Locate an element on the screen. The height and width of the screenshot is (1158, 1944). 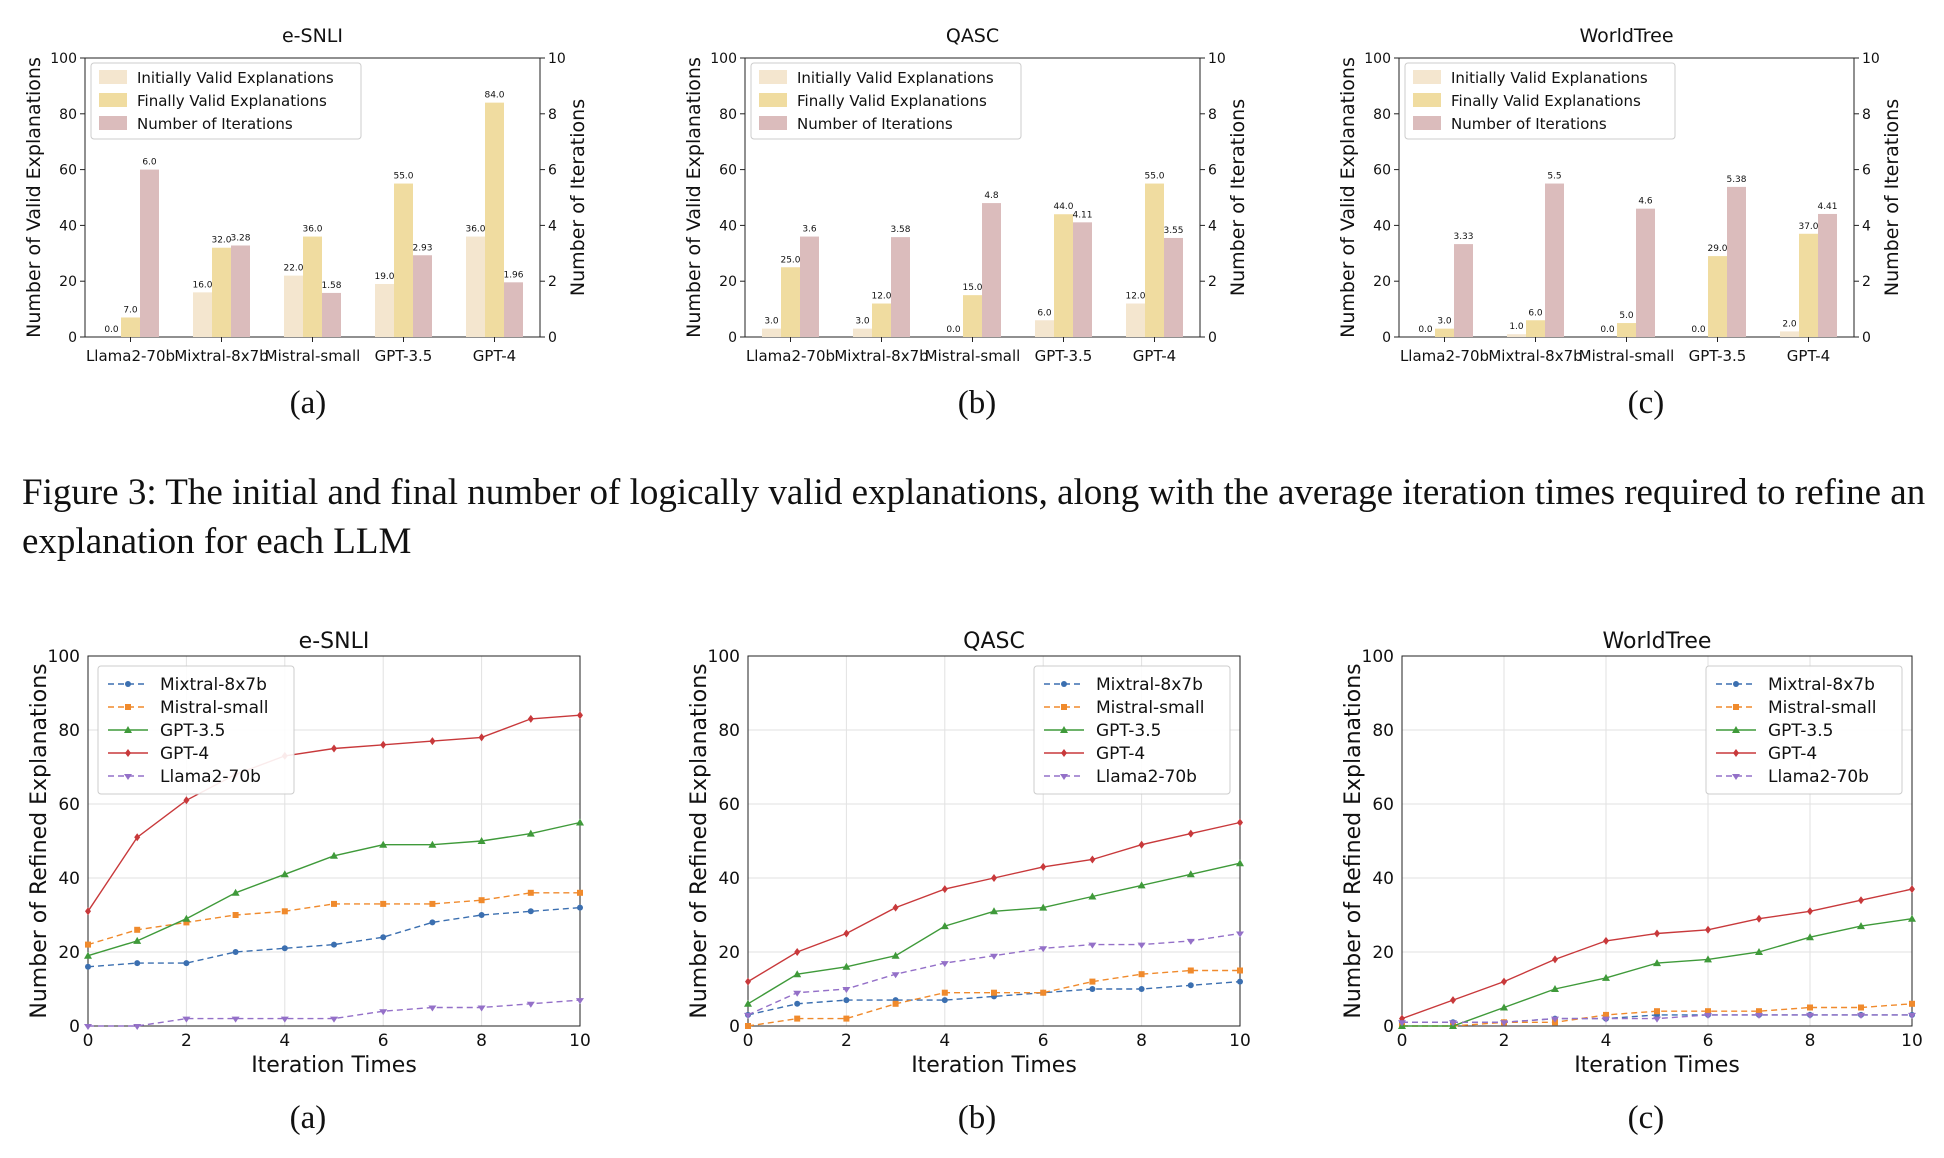
bar-value-label: 16.0 is located at coordinates (202, 285).